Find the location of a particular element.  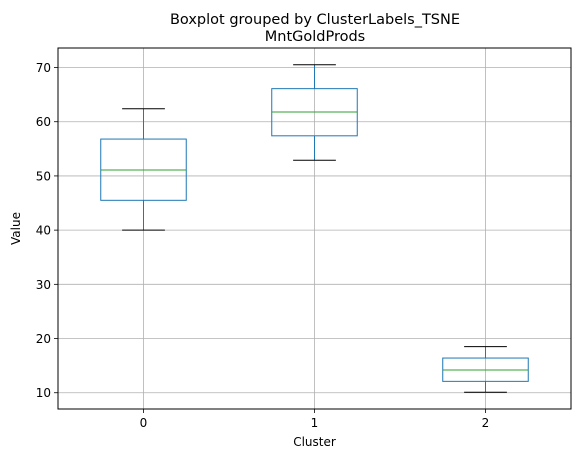

y-tick-label: 50 is located at coordinates (43, 176).